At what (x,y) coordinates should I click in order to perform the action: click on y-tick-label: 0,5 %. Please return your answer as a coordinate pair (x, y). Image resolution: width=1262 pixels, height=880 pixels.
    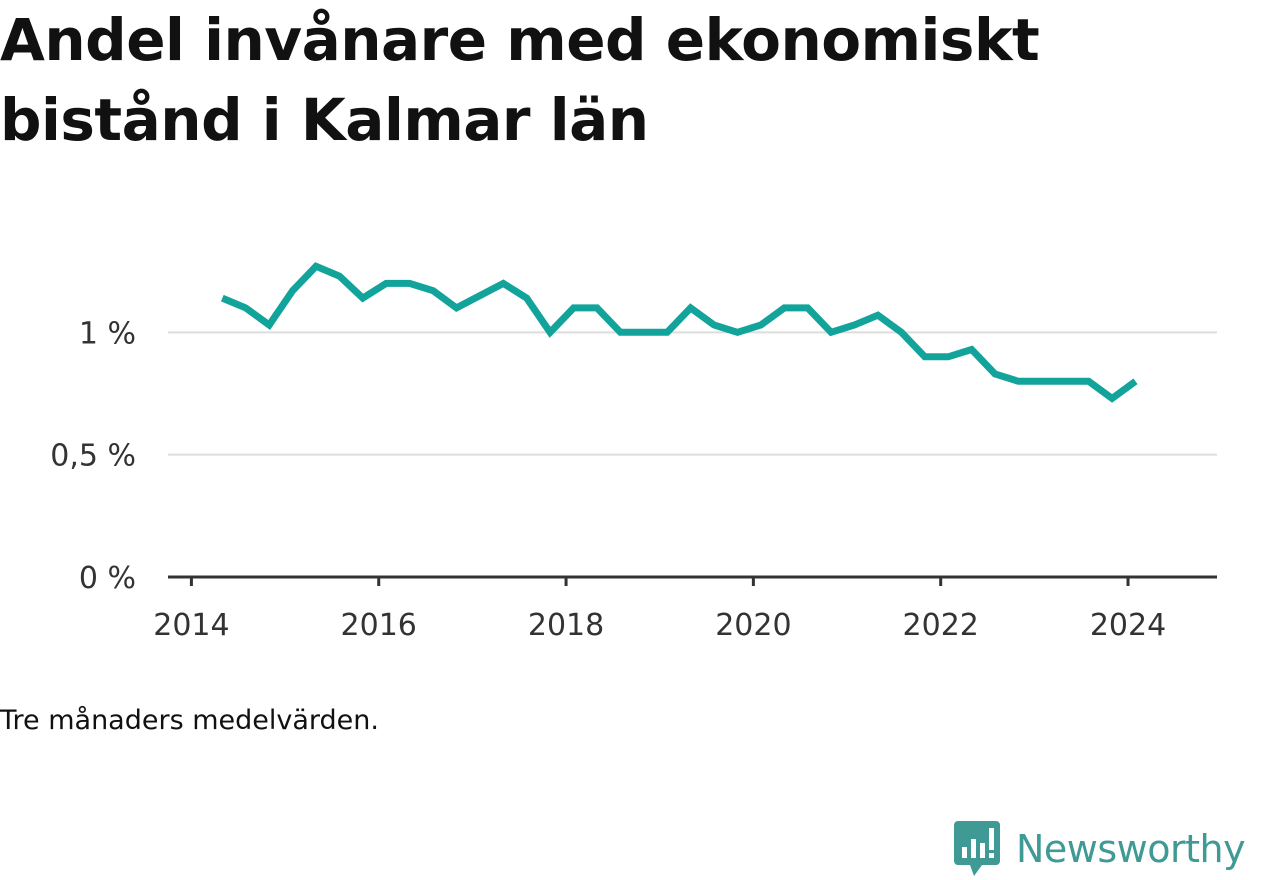
    Looking at the image, I should click on (93, 456).